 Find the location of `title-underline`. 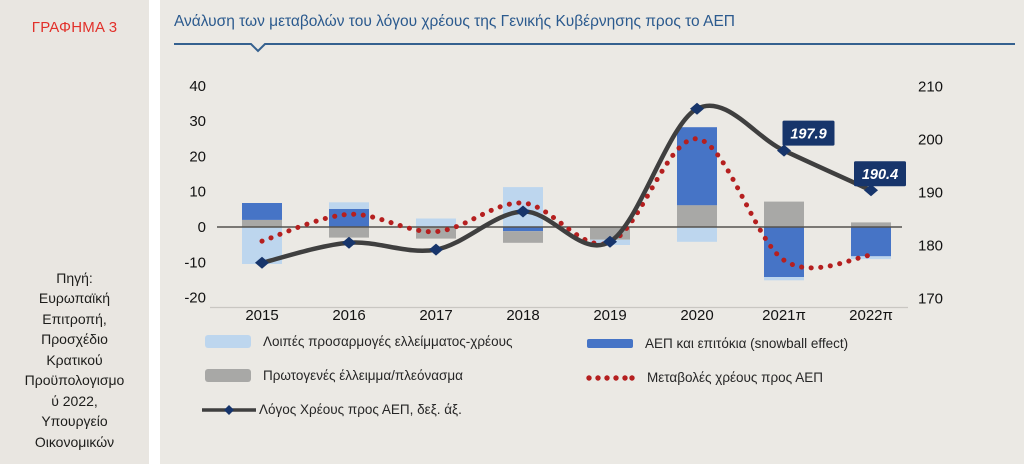

title-underline is located at coordinates (594, 48).